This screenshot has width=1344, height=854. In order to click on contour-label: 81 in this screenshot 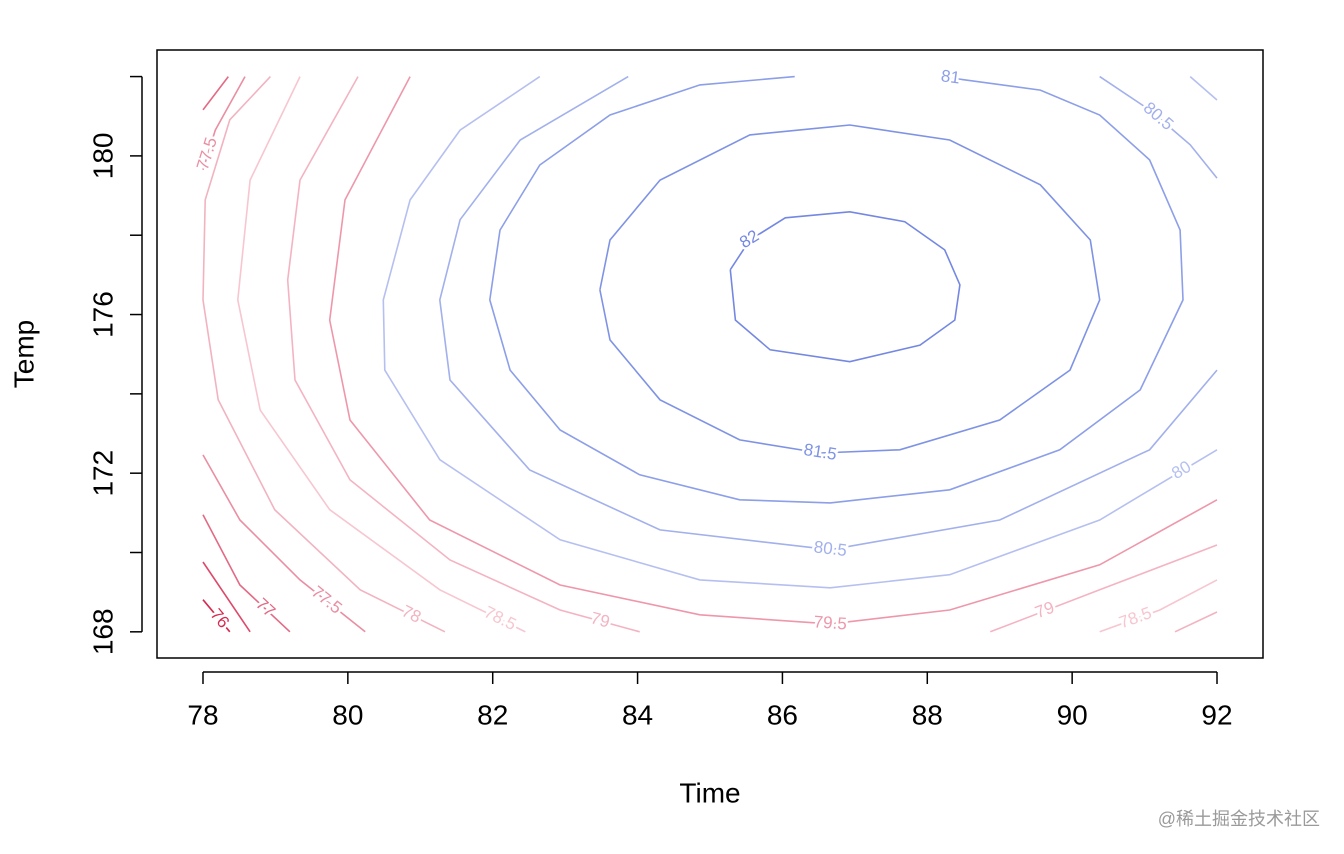, I will do `click(950, 76)`.